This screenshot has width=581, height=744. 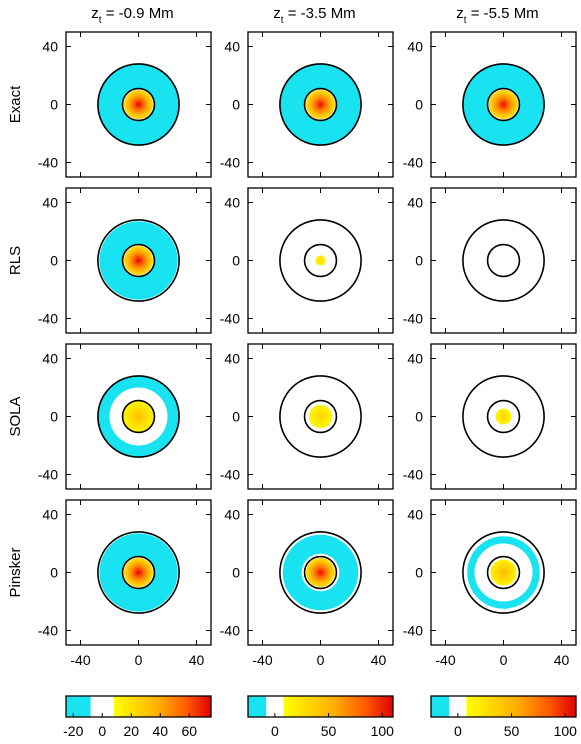 I want to click on column-title-3: zt = -5.5 Mm, so click(x=497, y=15).